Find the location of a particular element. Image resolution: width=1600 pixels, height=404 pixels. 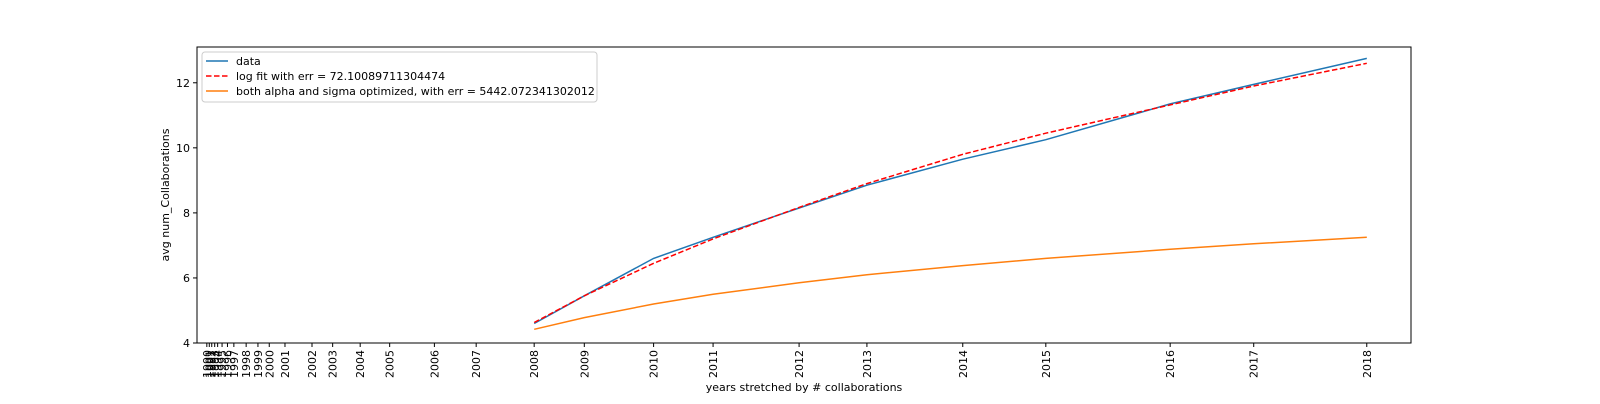

x-tick-label: 1990 is located at coordinates (207, 364).